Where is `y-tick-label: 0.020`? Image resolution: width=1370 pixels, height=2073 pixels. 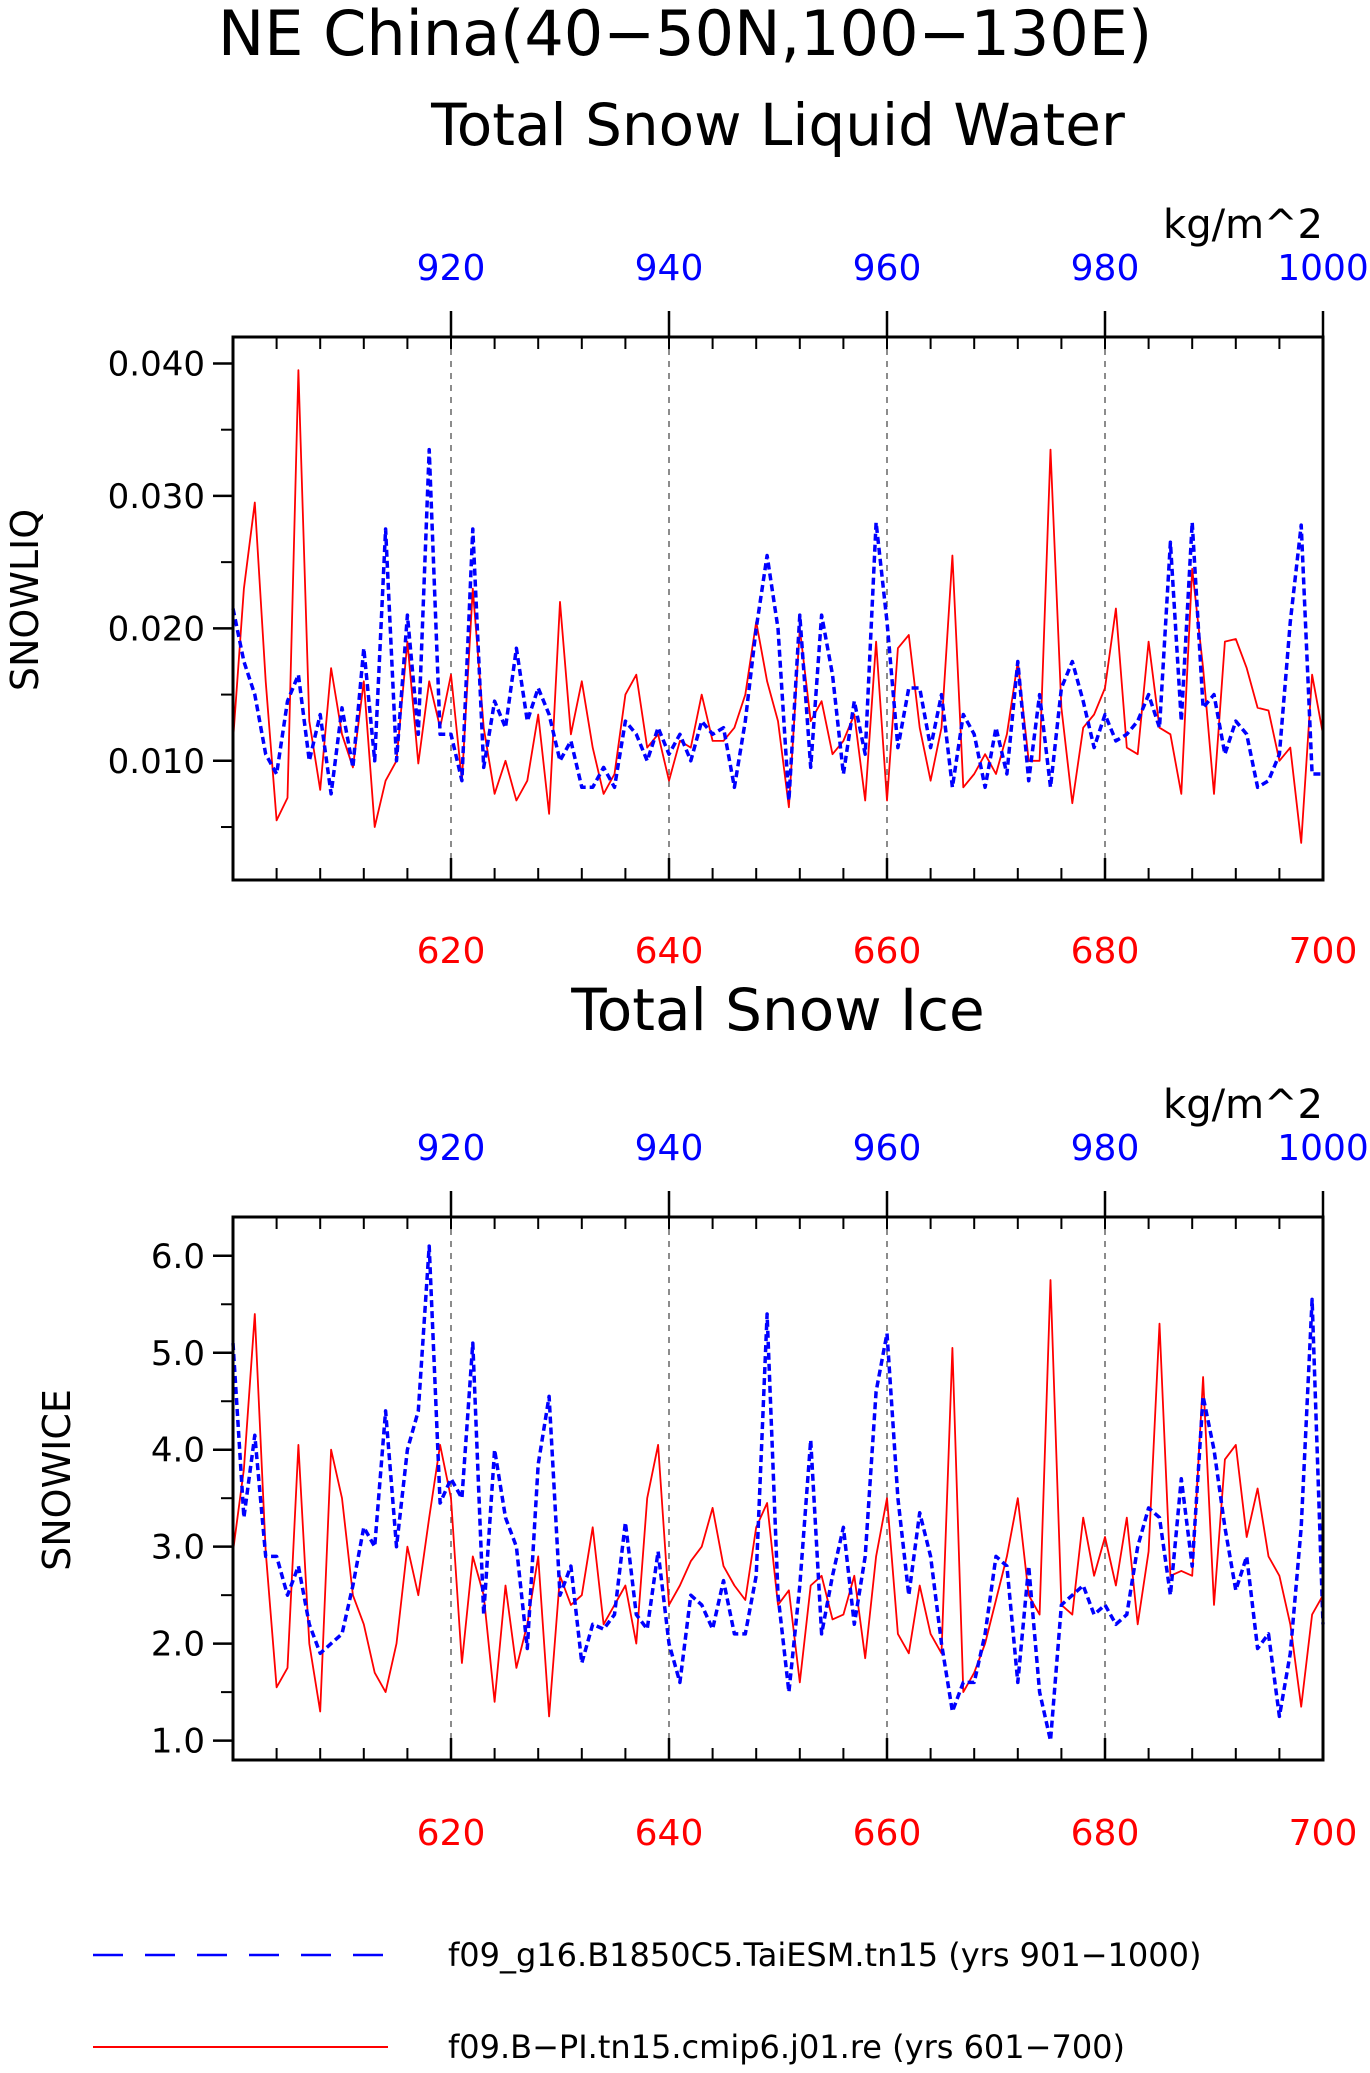 y-tick-label: 0.020 is located at coordinates (156, 629).